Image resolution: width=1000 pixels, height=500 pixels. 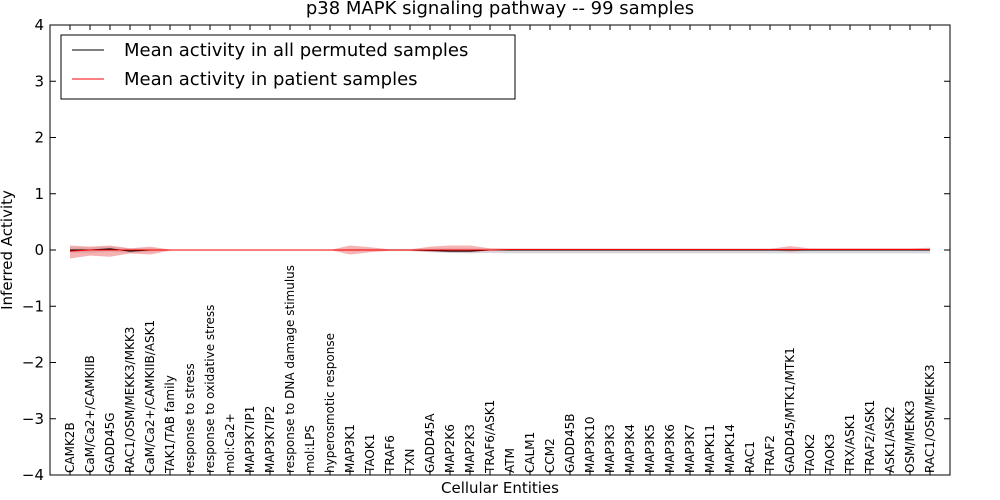 I want to click on category-label: RAC1, so click(x=750, y=457).